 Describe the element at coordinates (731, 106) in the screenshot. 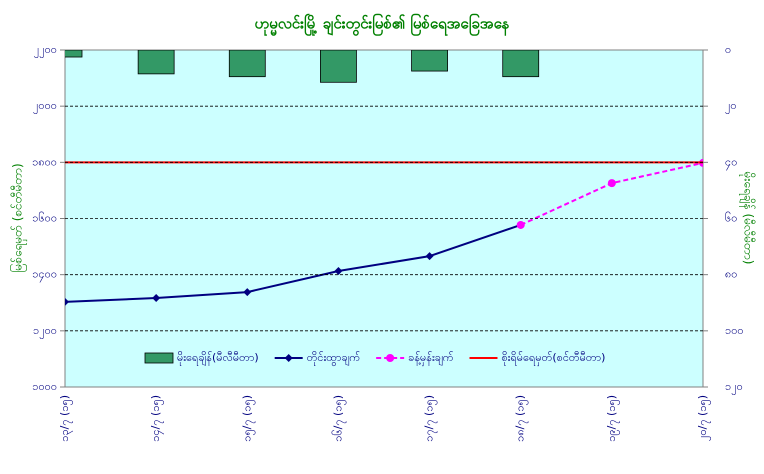

I see `y2-tick-label: ၂၀` at that location.